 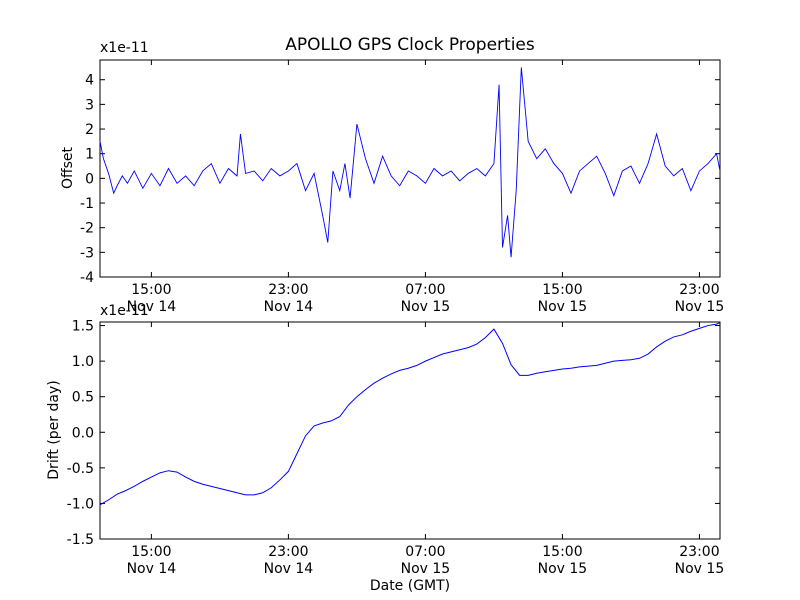 What do you see at coordinates (54, 429) in the screenshot?
I see `drift-y-axis-label: Drift (per day)` at bounding box center [54, 429].